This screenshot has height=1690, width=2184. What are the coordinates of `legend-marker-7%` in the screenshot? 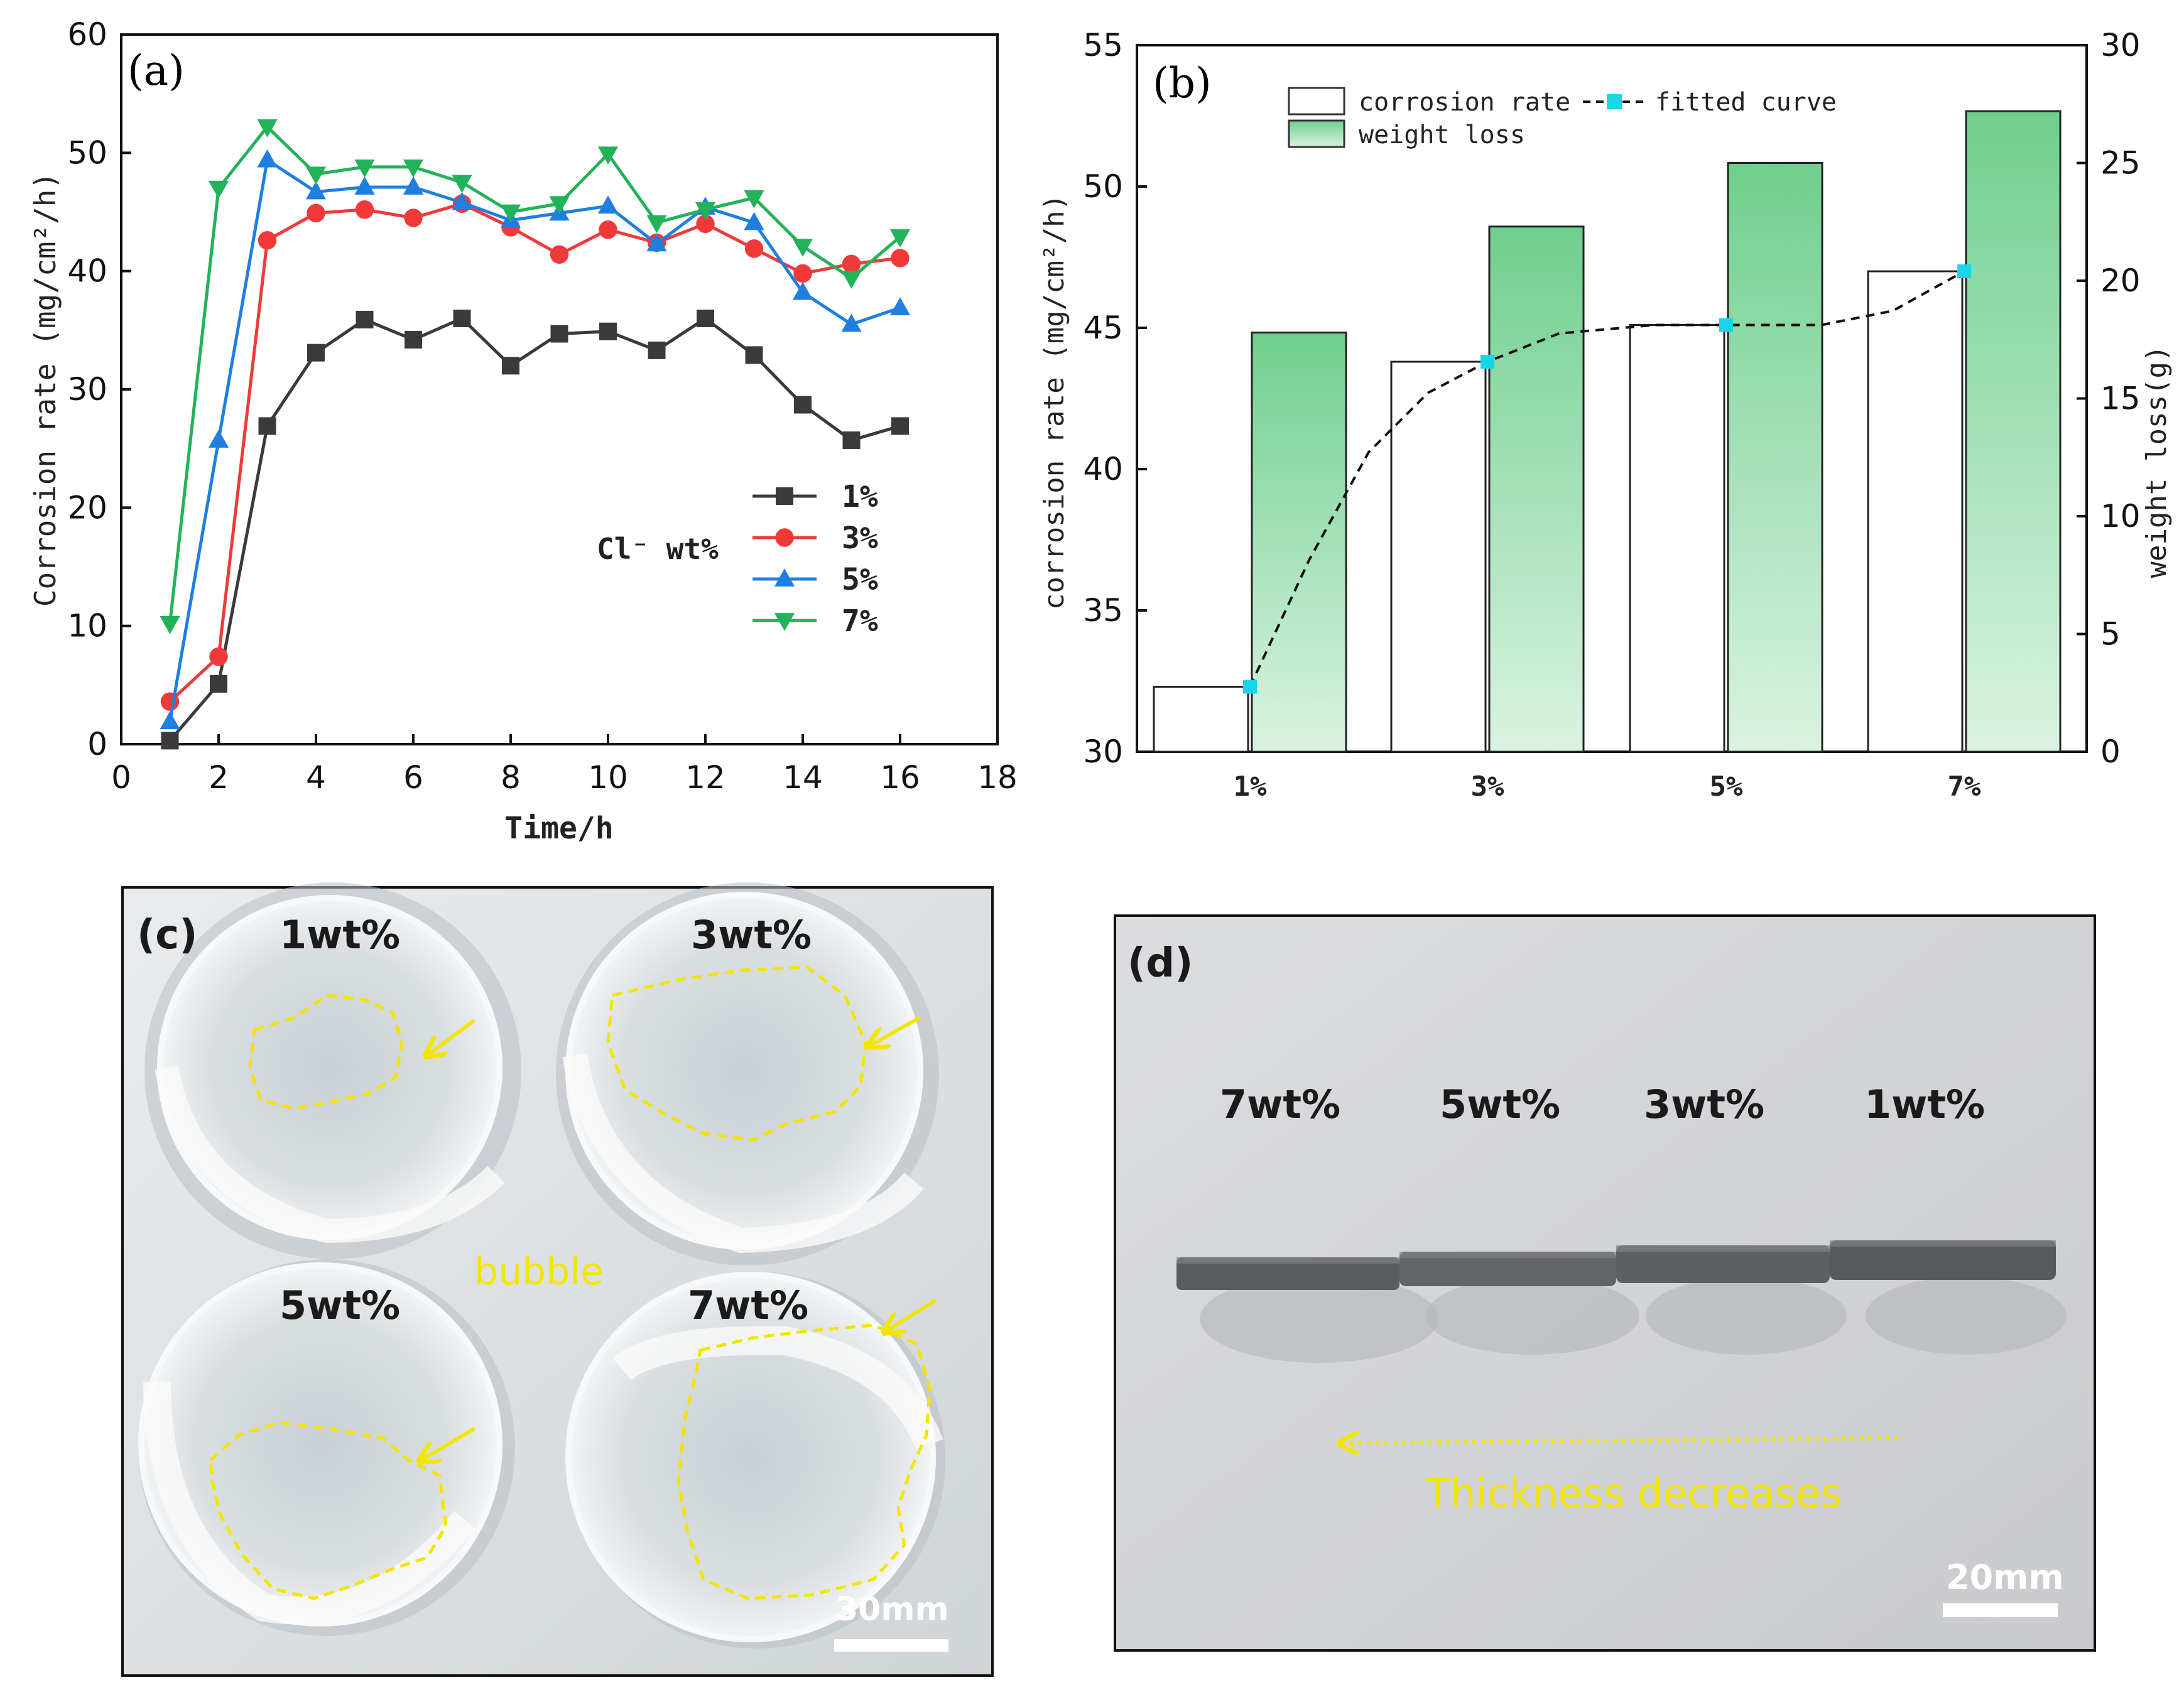 It's located at (784, 622).